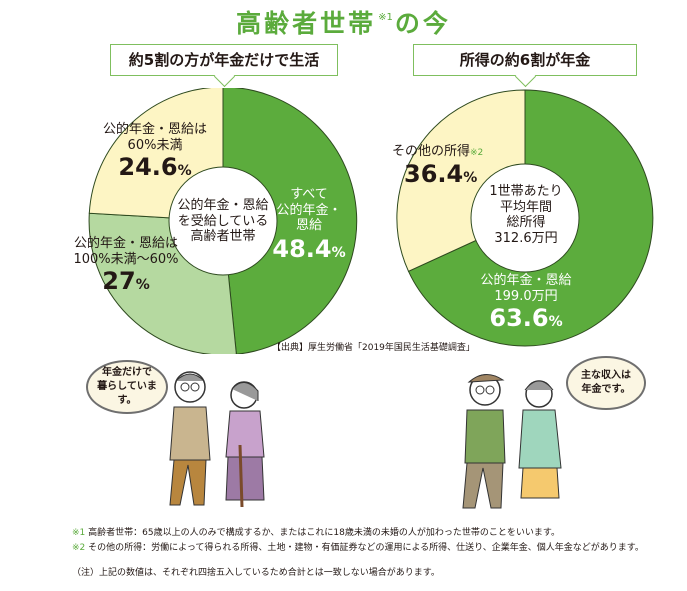 The height and width of the screenshot is (591, 687). What do you see at coordinates (79, 533) in the screenshot?
I see `footnote-mark: ※1` at bounding box center [79, 533].